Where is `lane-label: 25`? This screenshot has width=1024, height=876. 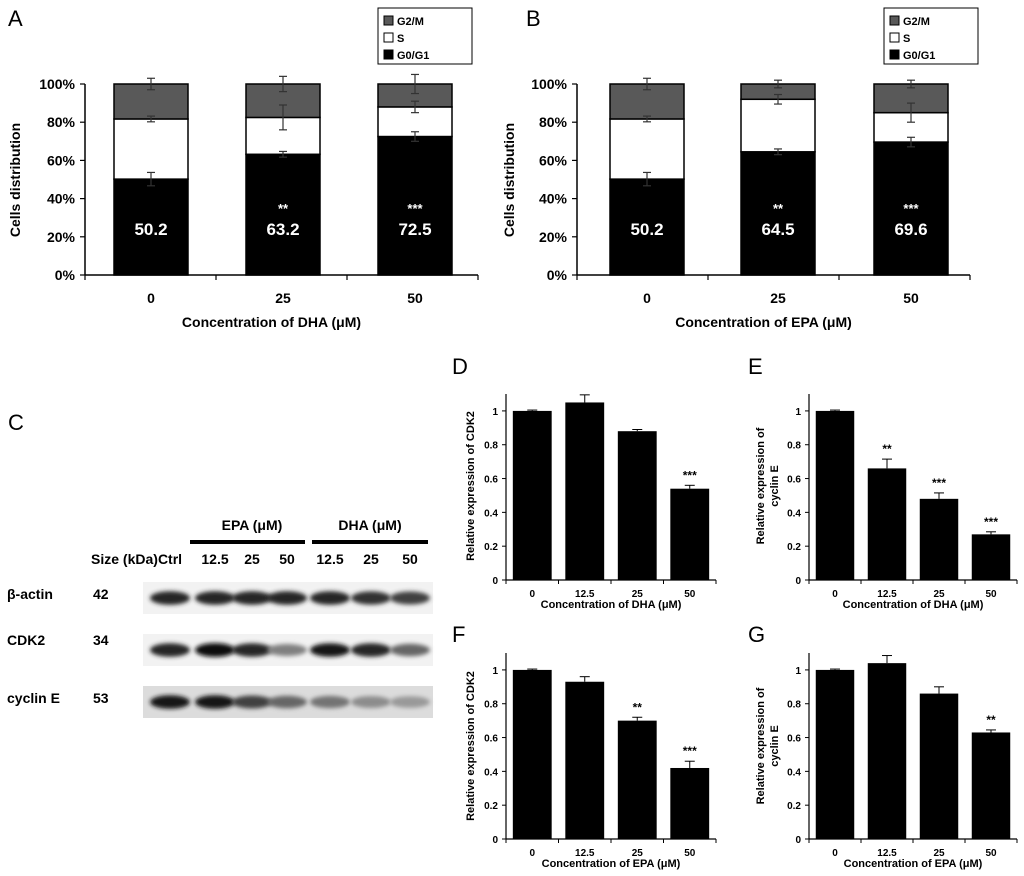 lane-label: 25 is located at coordinates (371, 559).